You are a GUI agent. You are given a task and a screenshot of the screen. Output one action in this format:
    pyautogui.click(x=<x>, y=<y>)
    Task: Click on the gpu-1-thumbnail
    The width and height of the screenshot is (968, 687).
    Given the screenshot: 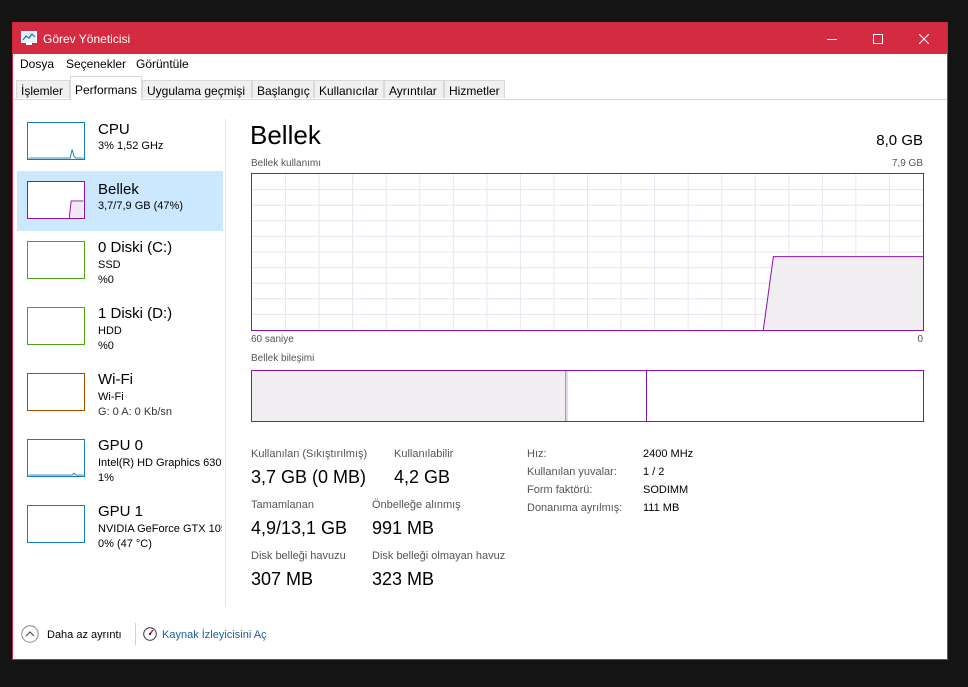 What is the action you would take?
    pyautogui.click(x=56, y=524)
    